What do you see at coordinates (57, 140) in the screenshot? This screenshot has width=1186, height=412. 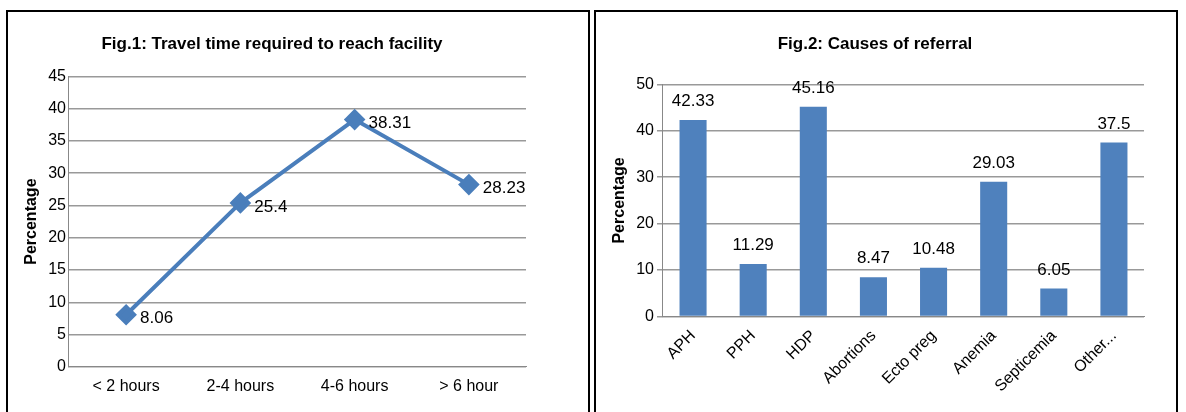 I see `y-tick-label: 35` at bounding box center [57, 140].